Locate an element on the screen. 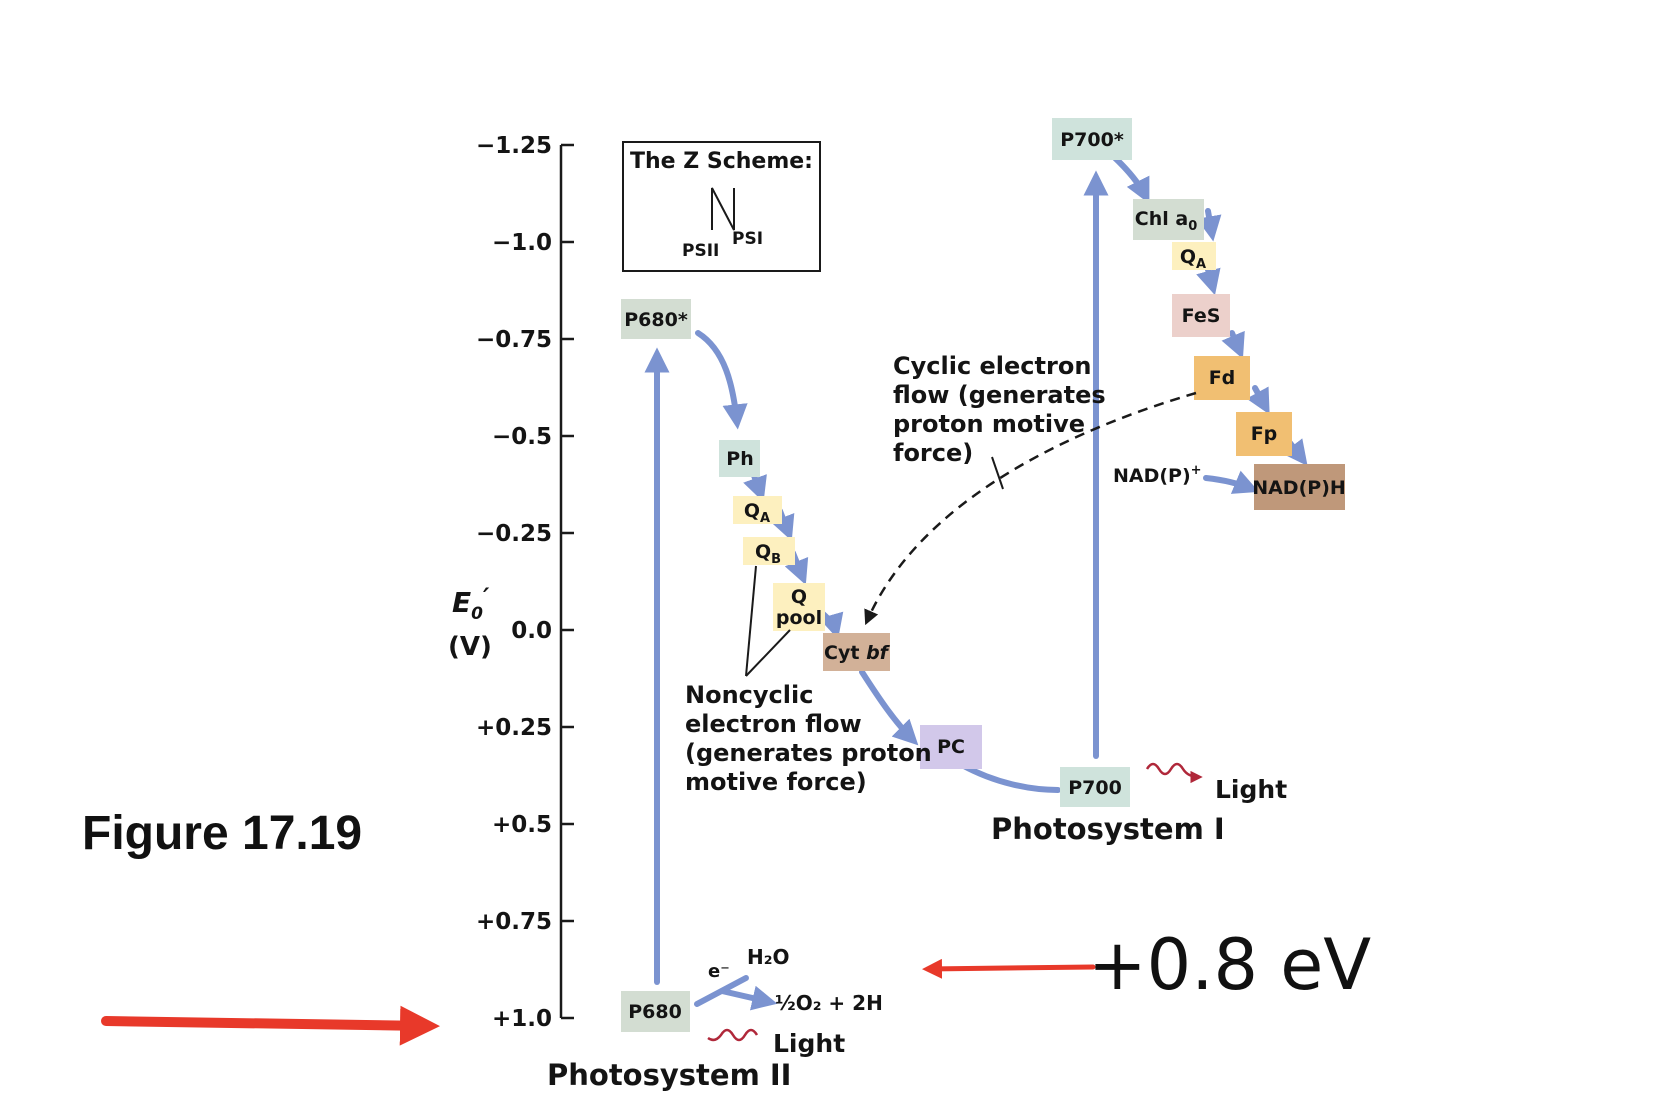 The width and height of the screenshot is (1658, 1101). svg-text: FeS is located at coordinates (1201, 316).